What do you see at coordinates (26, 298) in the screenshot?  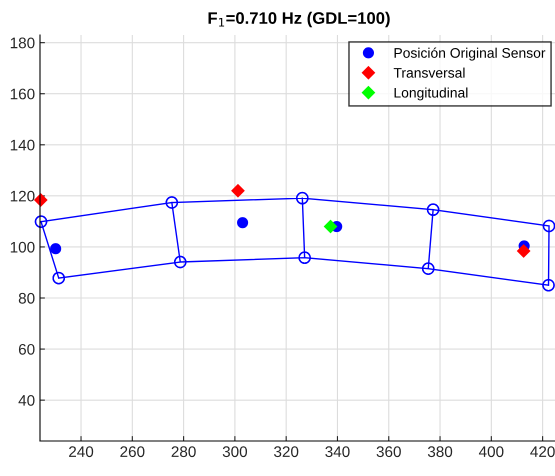 I see `y-tick-label: 80` at bounding box center [26, 298].